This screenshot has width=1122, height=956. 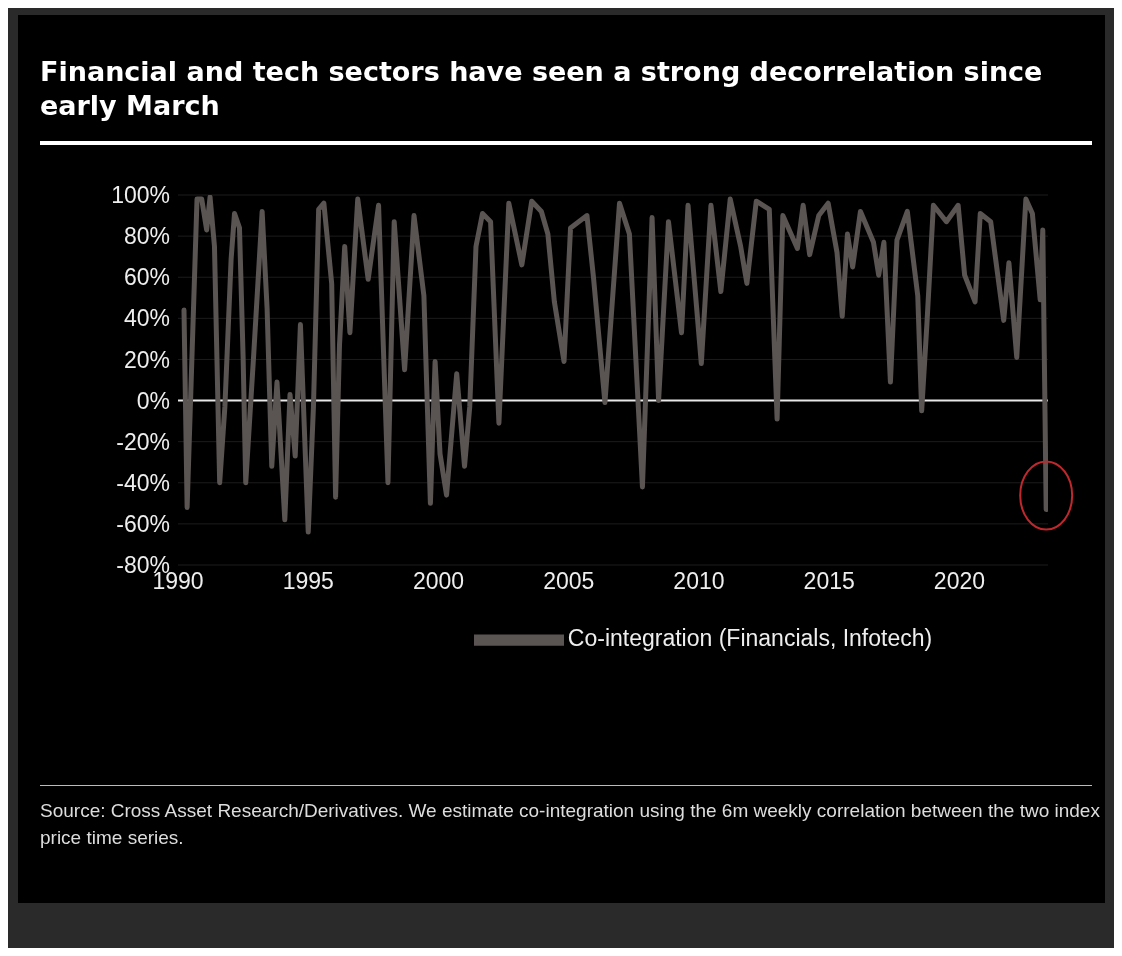 I want to click on y-tick-label: -60%, so click(x=143, y=524).